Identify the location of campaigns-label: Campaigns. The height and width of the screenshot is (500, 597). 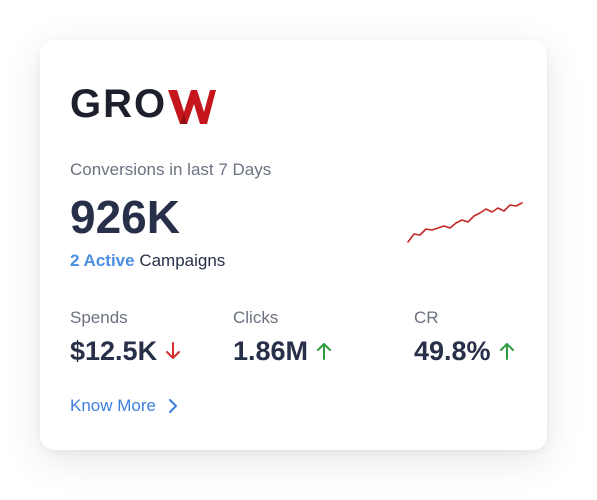
(182, 260).